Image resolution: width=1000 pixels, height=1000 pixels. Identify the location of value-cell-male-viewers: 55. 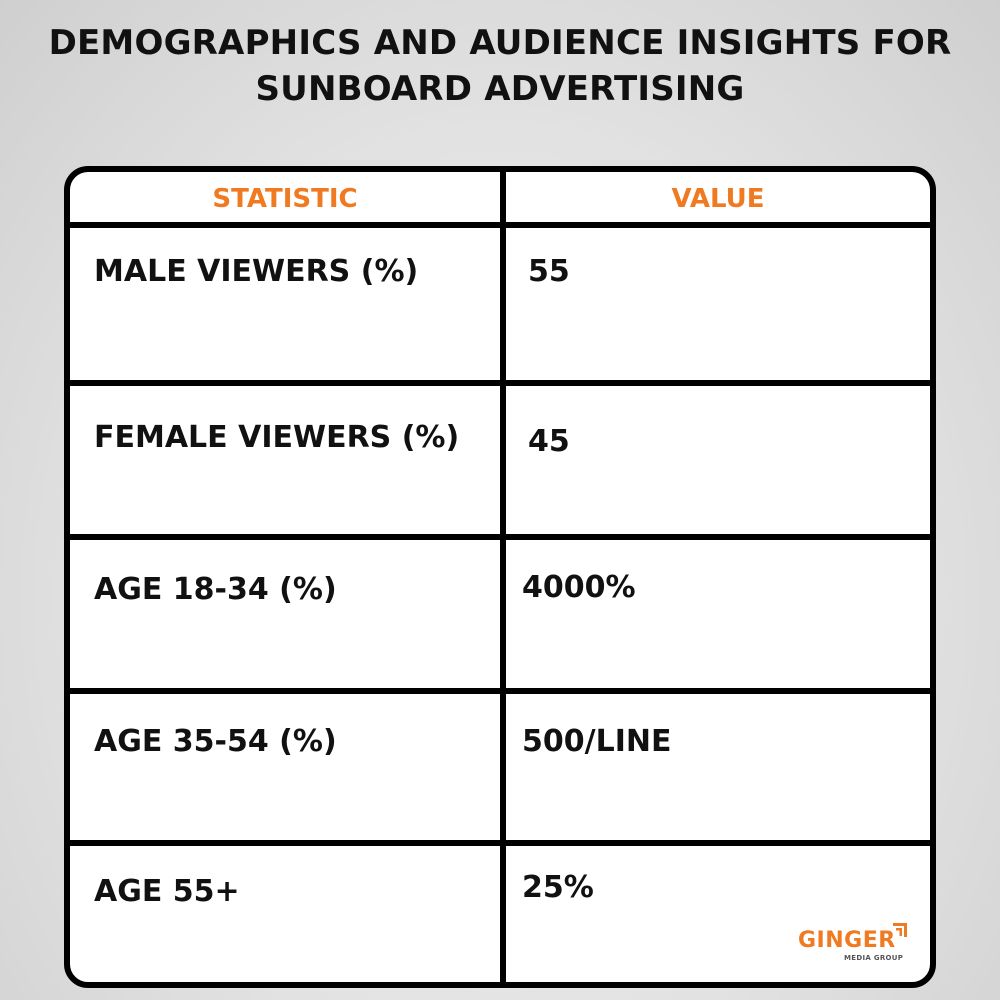
(549, 271).